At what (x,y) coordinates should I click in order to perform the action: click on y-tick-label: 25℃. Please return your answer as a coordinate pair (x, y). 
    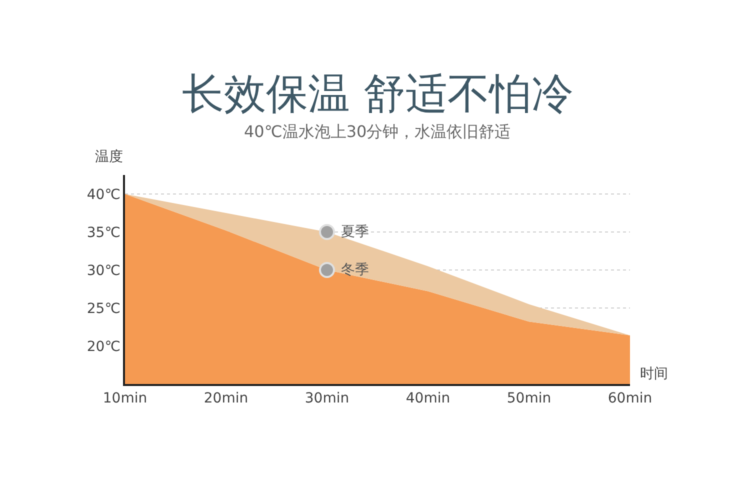
    Looking at the image, I should click on (103, 308).